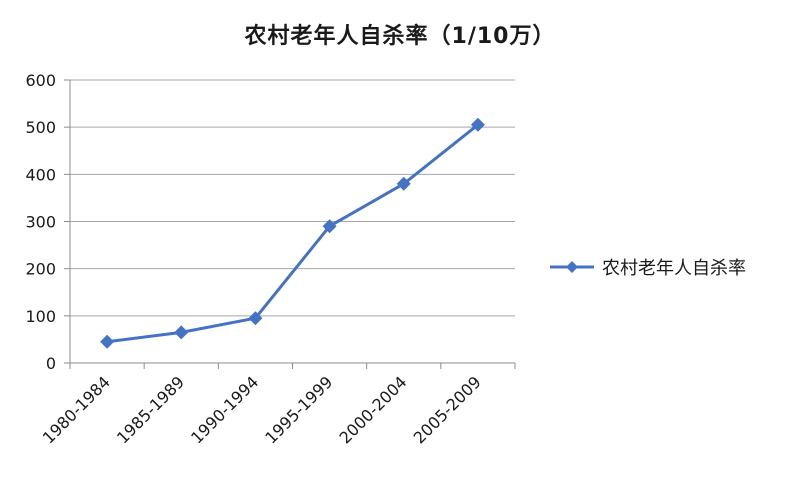 The image size is (800, 480). What do you see at coordinates (674, 268) in the screenshot?
I see `legend-label: 农村老年人自杀率` at bounding box center [674, 268].